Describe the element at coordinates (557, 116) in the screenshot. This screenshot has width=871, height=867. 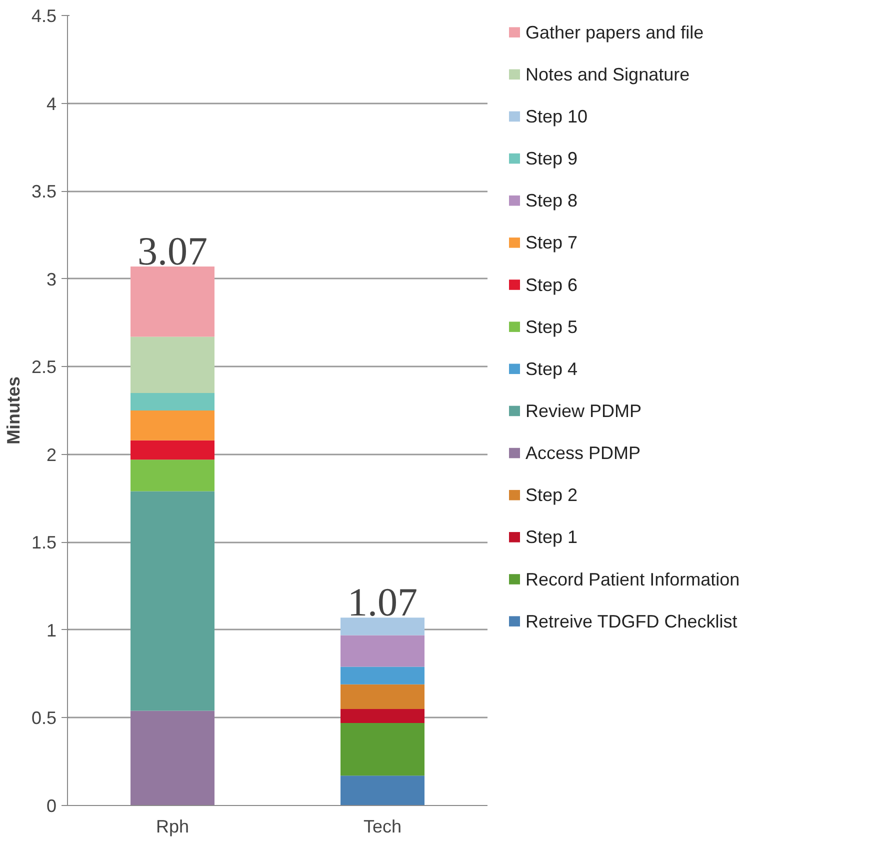
I see `legend-label: Step 10` at that location.